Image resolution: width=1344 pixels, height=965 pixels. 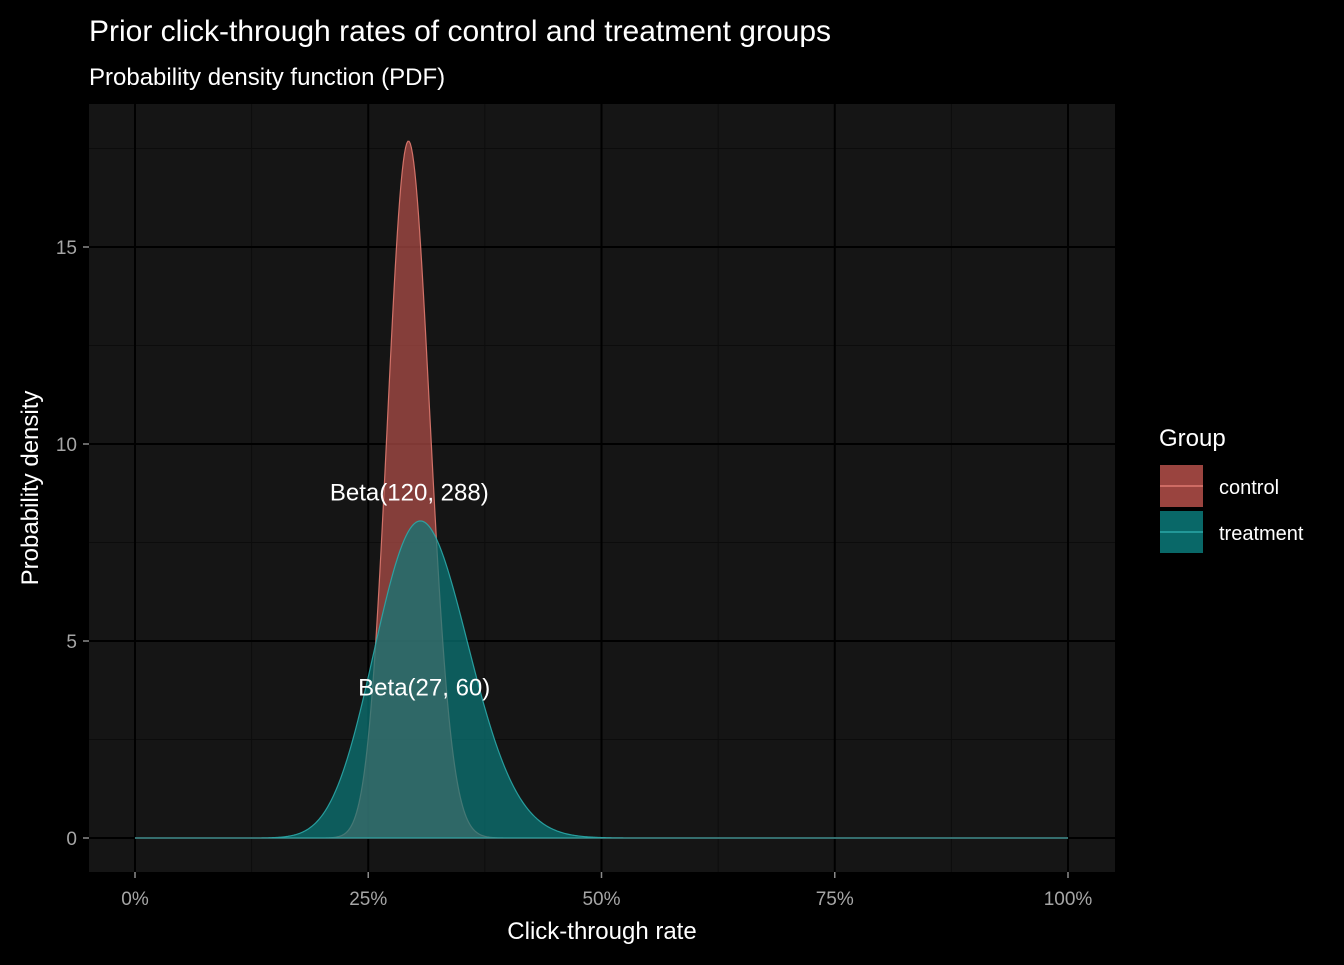 What do you see at coordinates (1261, 534) in the screenshot?
I see `legend-label-treatment: treatment` at bounding box center [1261, 534].